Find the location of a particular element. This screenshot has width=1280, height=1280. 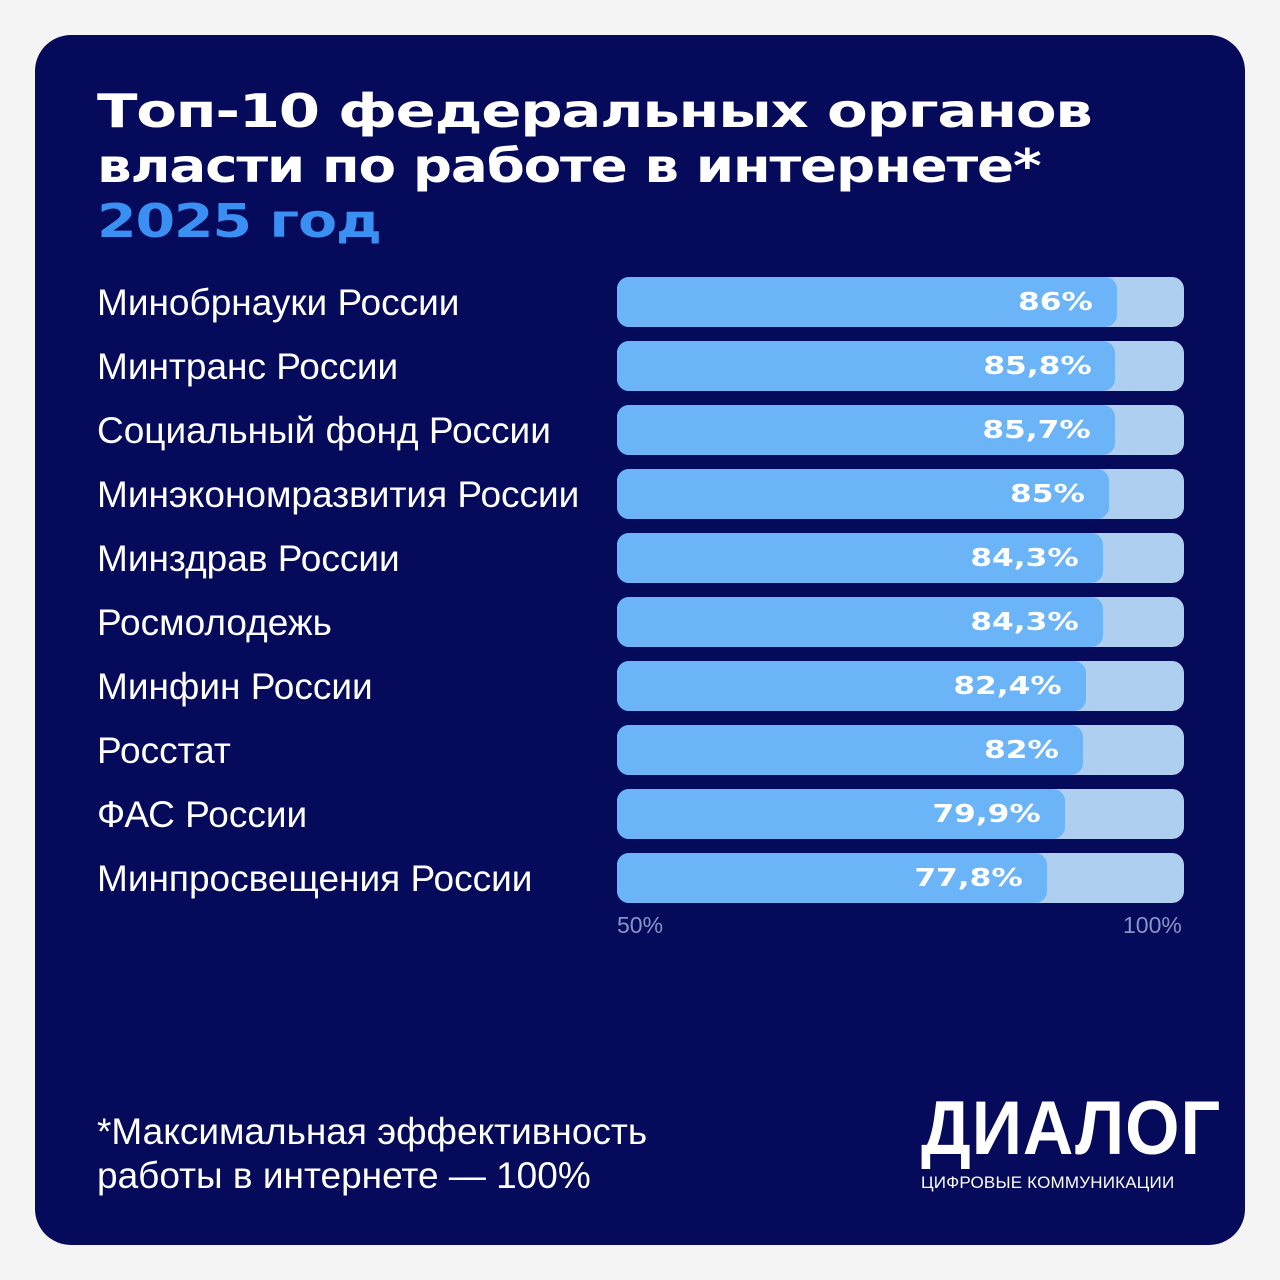

bar-row: Росстат 82% is located at coordinates (640, 750).